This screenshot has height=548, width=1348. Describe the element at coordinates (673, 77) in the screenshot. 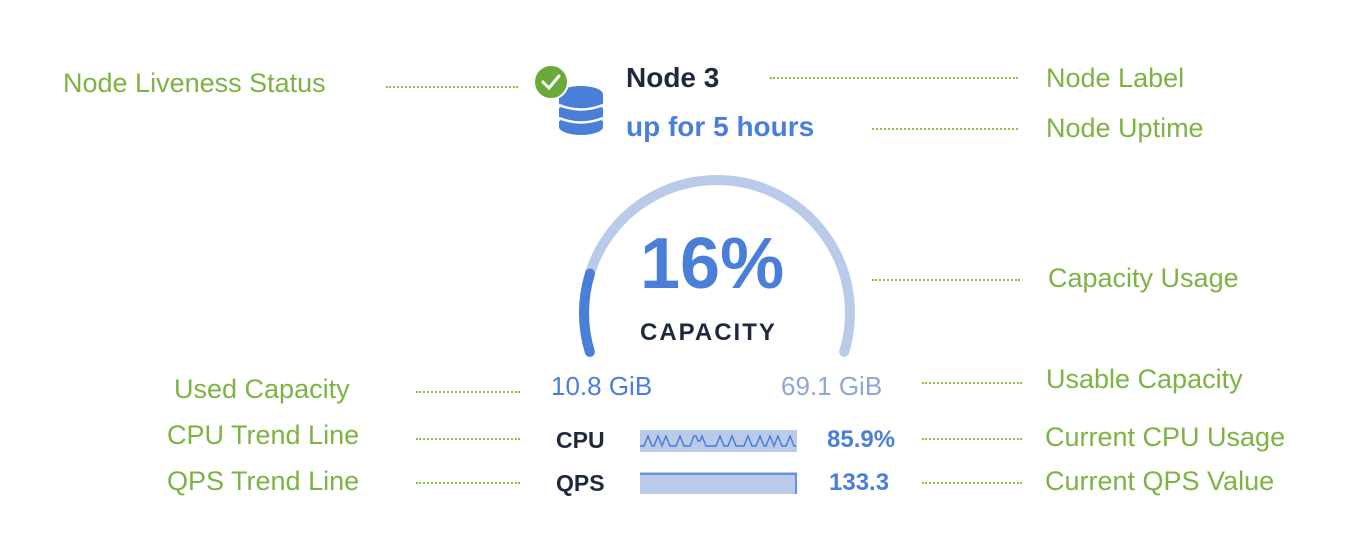

I see `node-label: Node 3` at that location.